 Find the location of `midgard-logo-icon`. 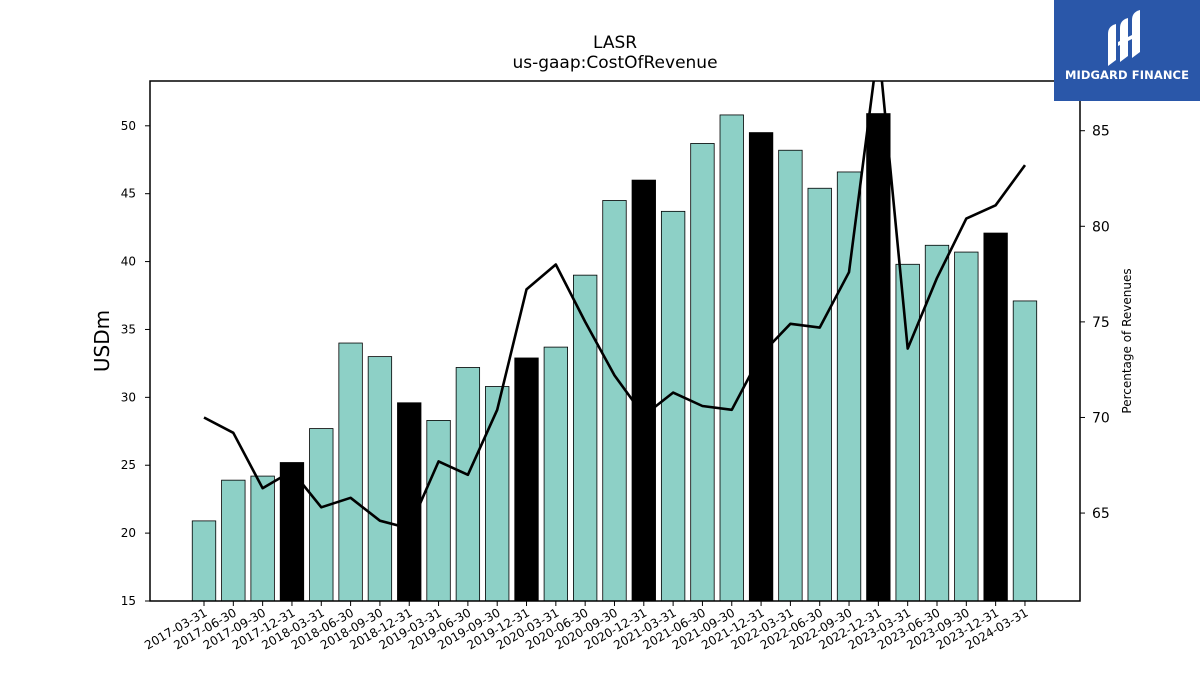

midgard-logo-icon is located at coordinates (1124, 38).